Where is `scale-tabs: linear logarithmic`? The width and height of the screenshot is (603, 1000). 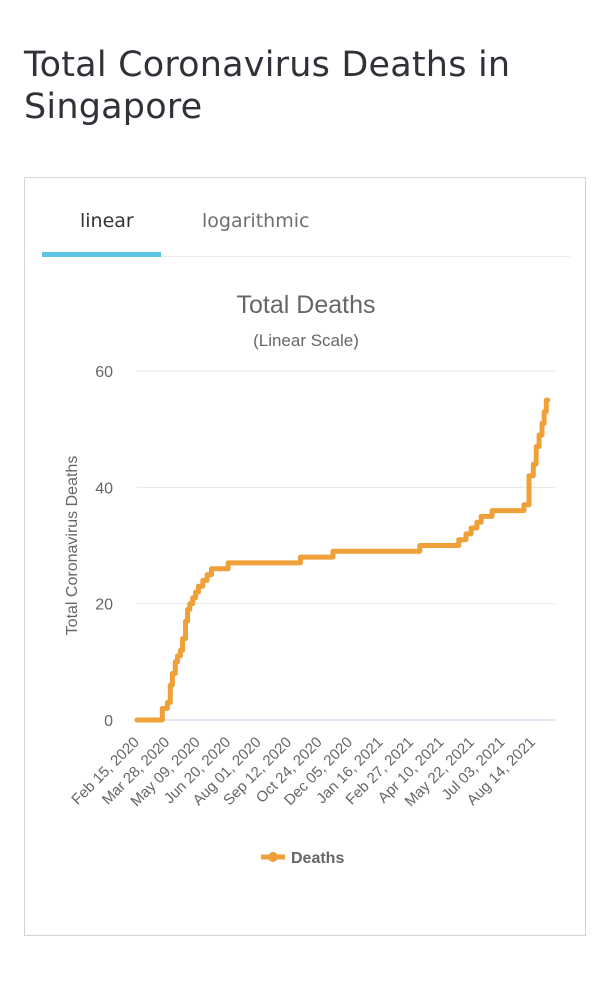
scale-tabs: linear logarithmic is located at coordinates (306, 217).